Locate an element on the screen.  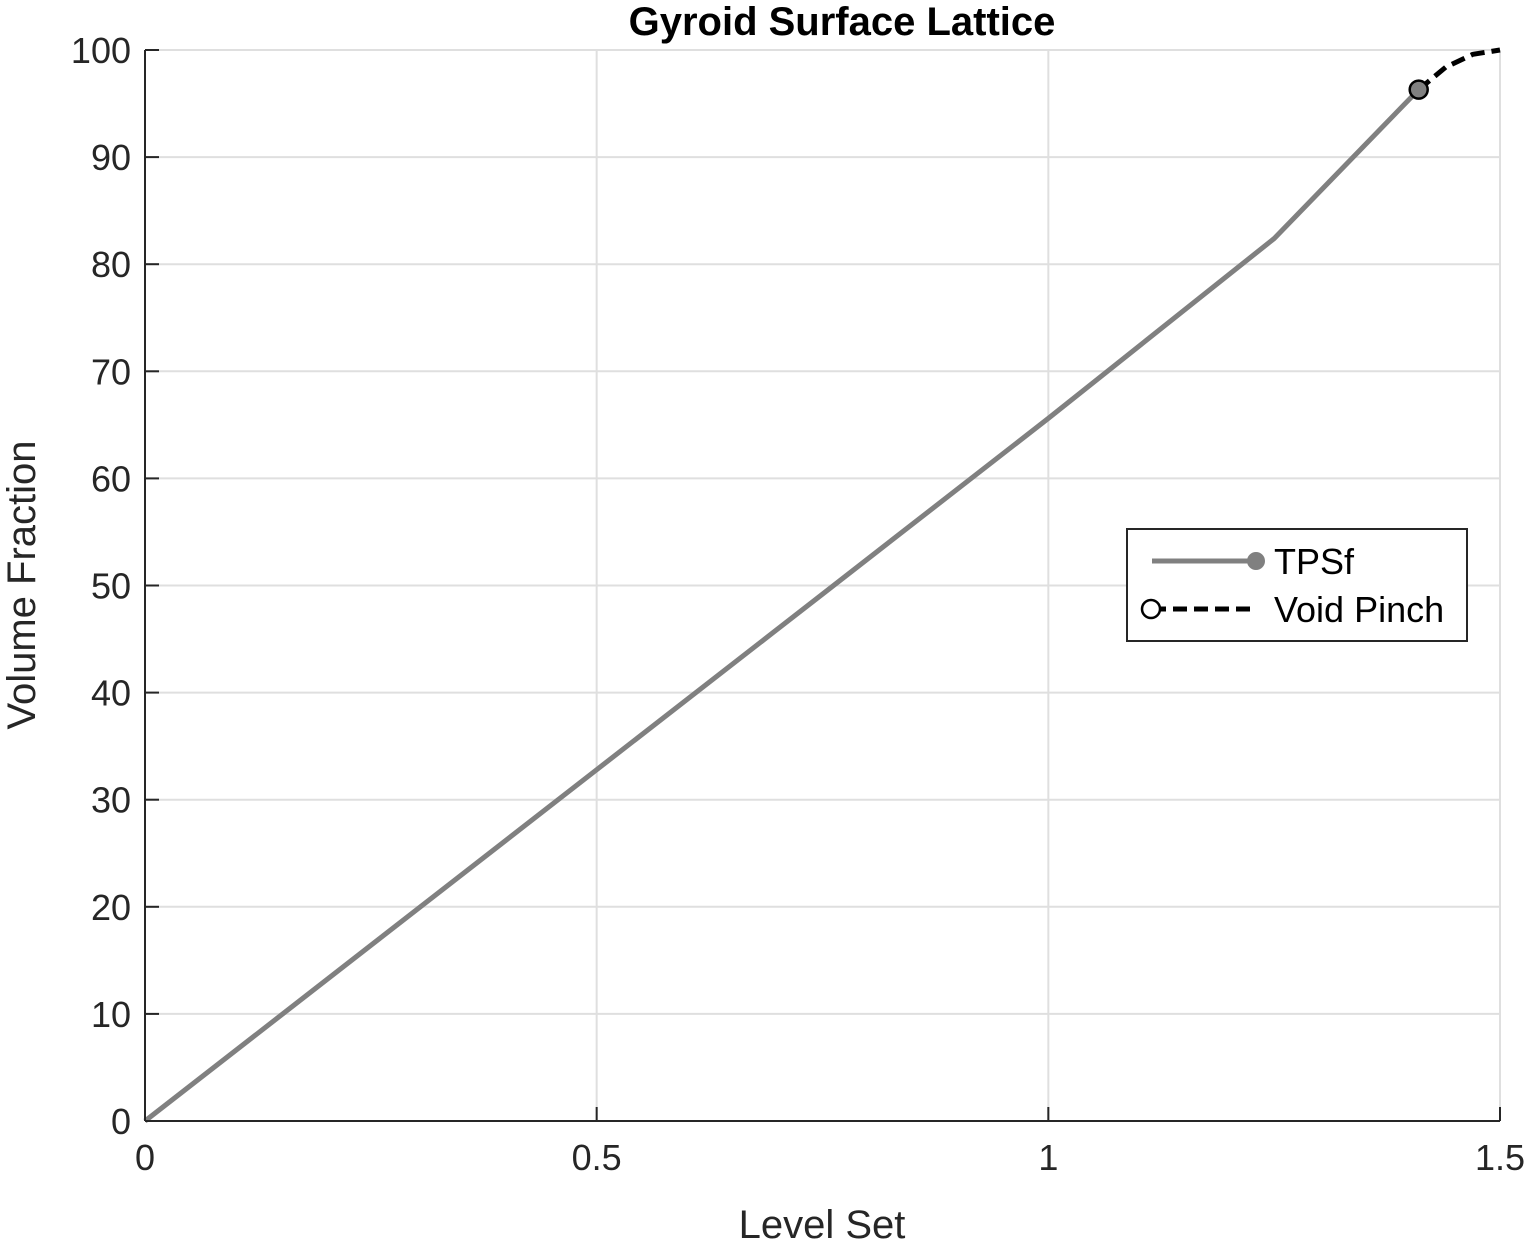
legend: TPSf Void Pinch is located at coordinates (1297, 585).